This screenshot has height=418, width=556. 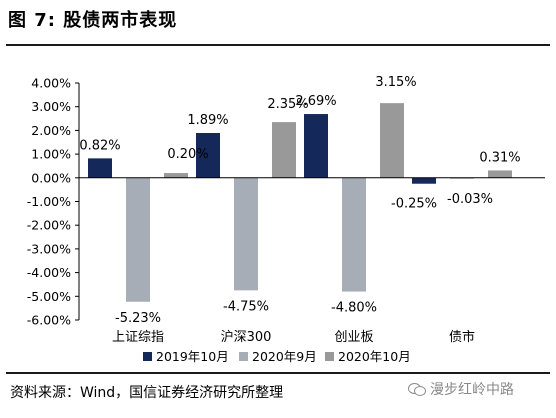 What do you see at coordinates (51, 106) in the screenshot?
I see `y-tick-label: 3.00%` at bounding box center [51, 106].